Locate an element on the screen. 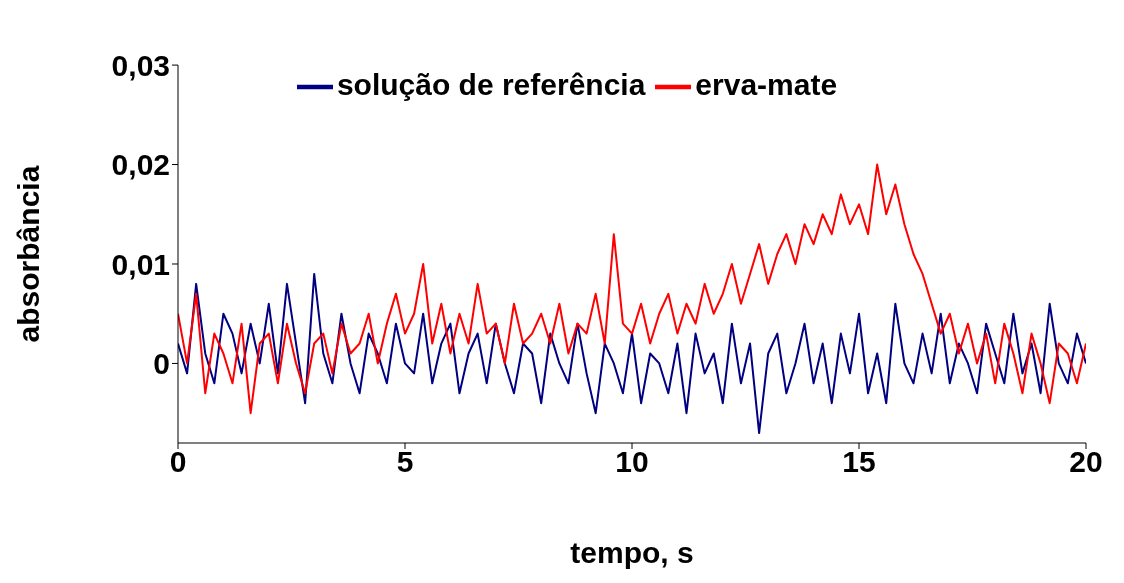  y-tick-label: 0 is located at coordinates (161, 364).